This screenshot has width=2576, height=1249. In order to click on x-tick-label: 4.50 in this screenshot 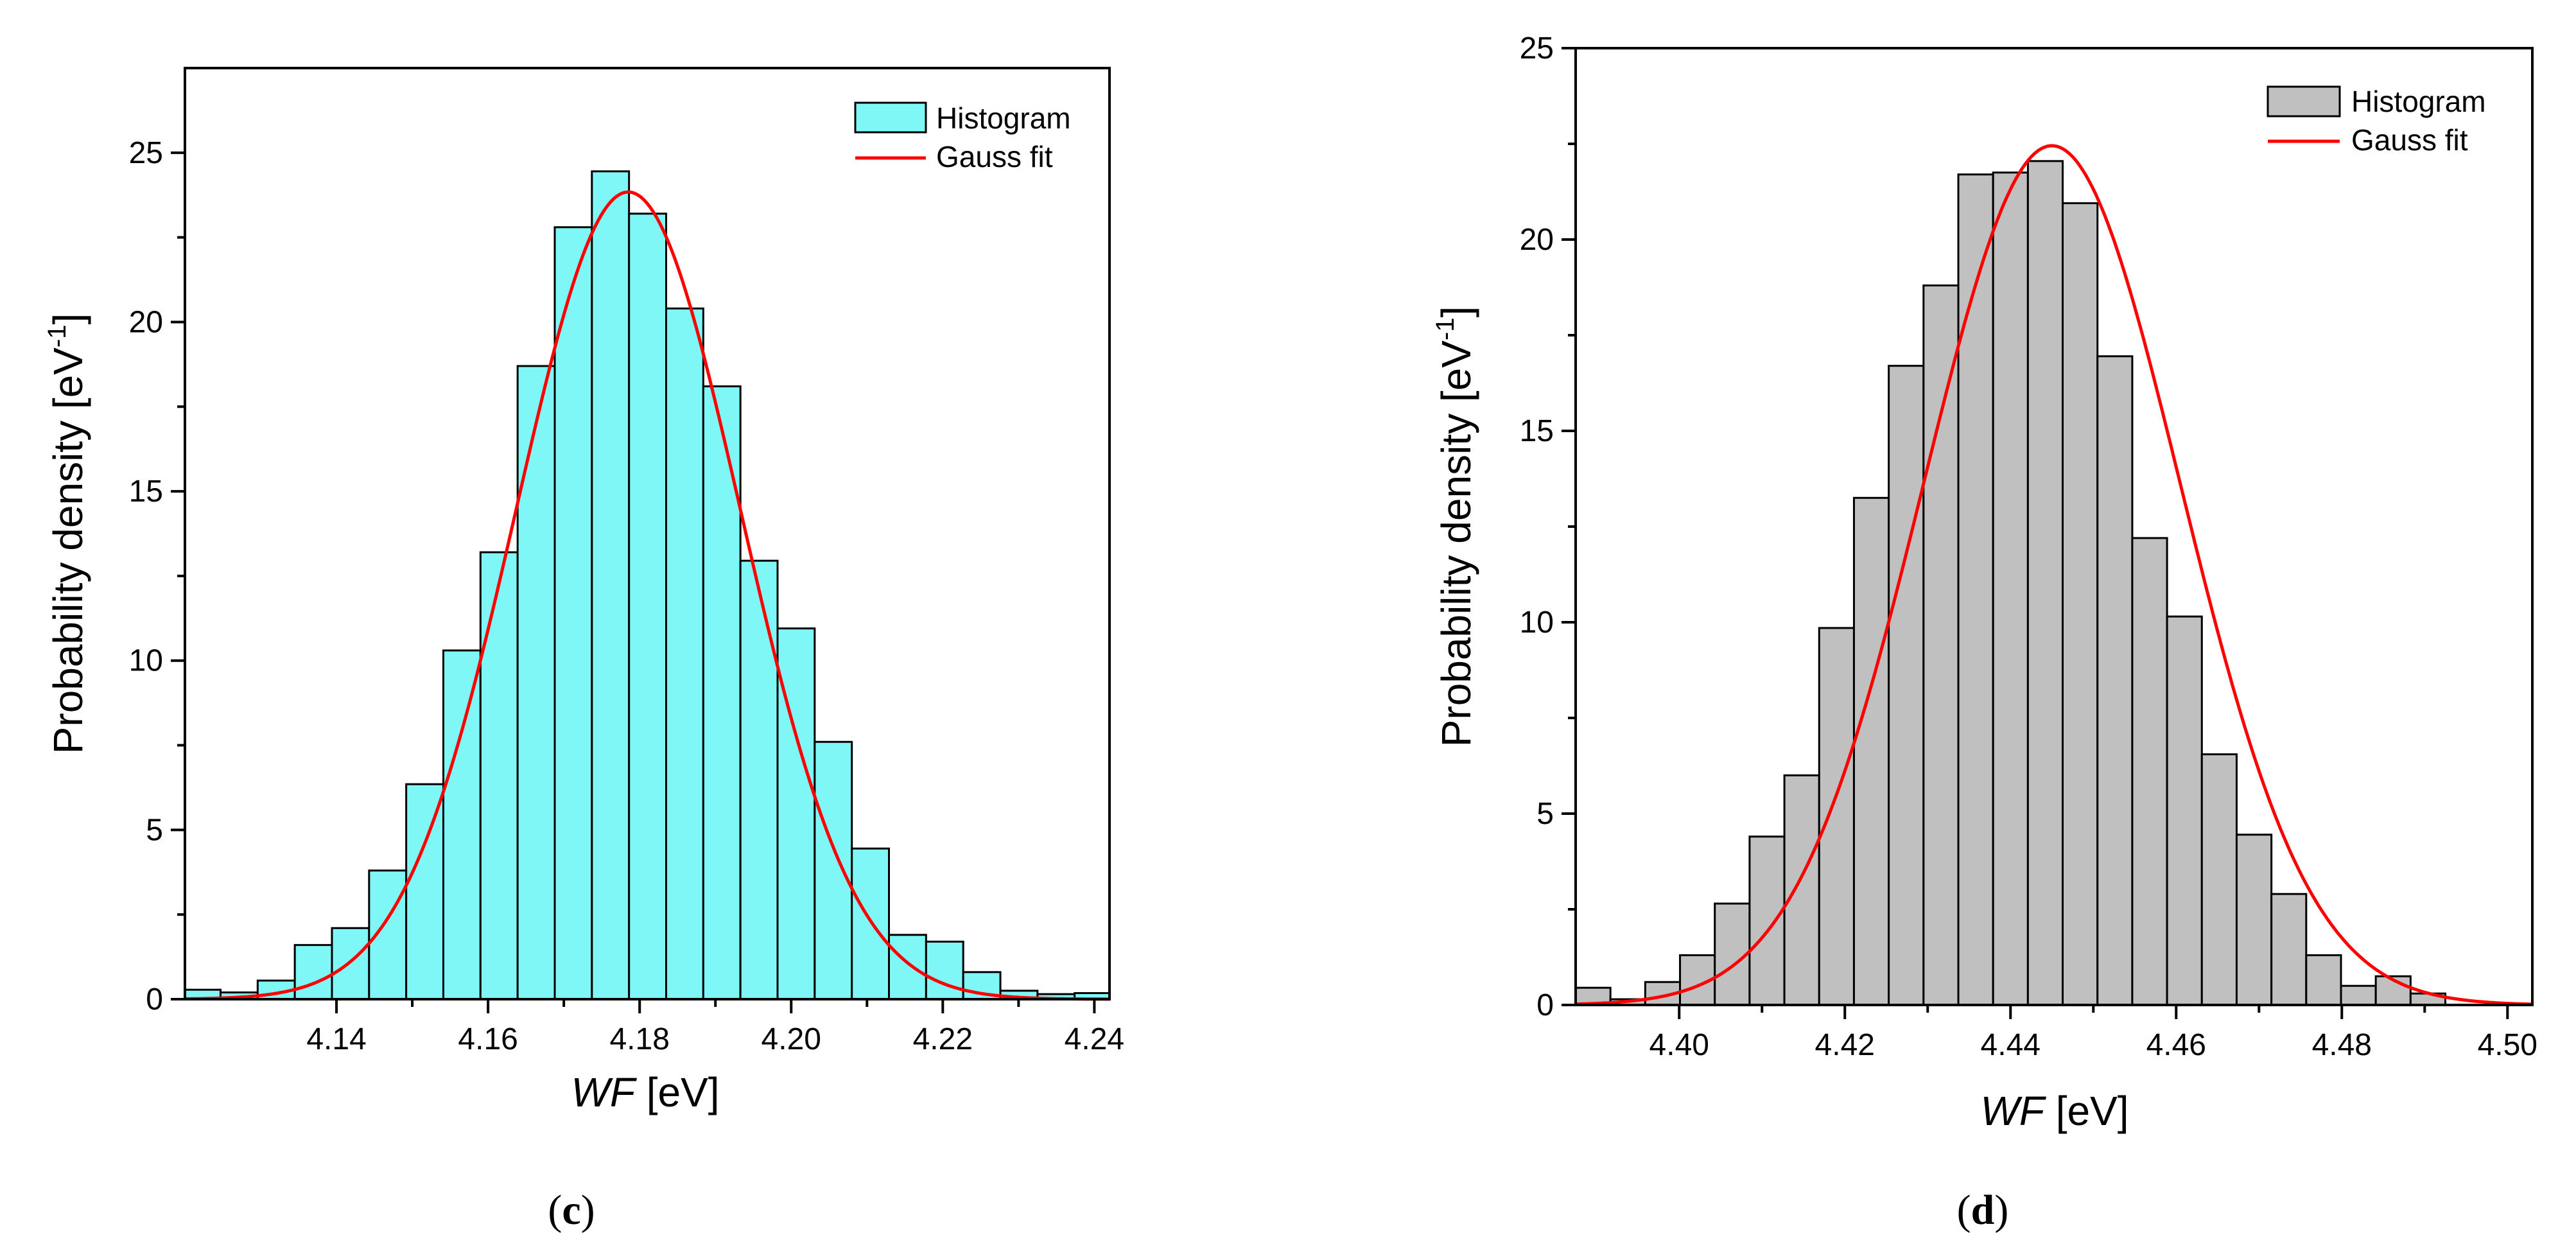, I will do `click(2507, 1045)`.